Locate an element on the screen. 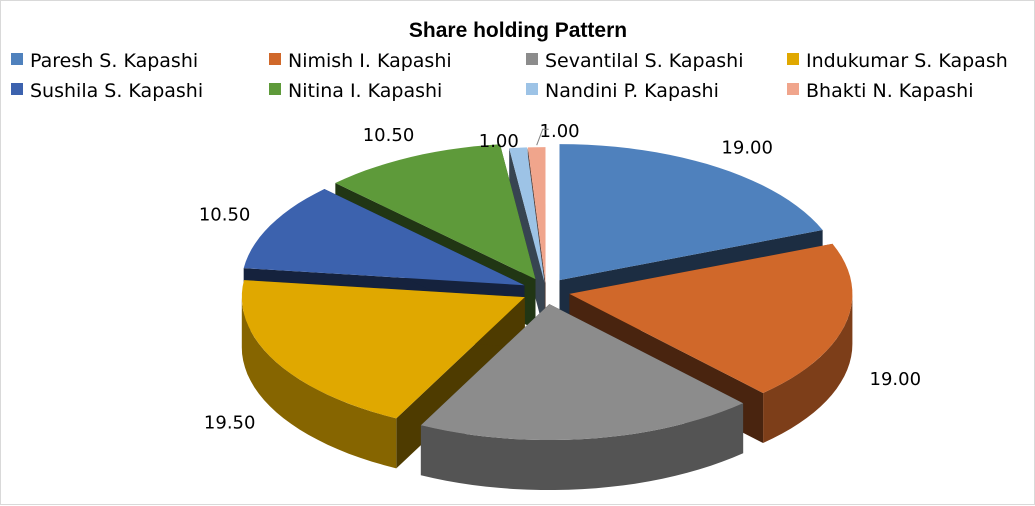 This screenshot has height=506, width=1035. data-label-bhakti-n-kapashi: 1.00 is located at coordinates (560, 131).